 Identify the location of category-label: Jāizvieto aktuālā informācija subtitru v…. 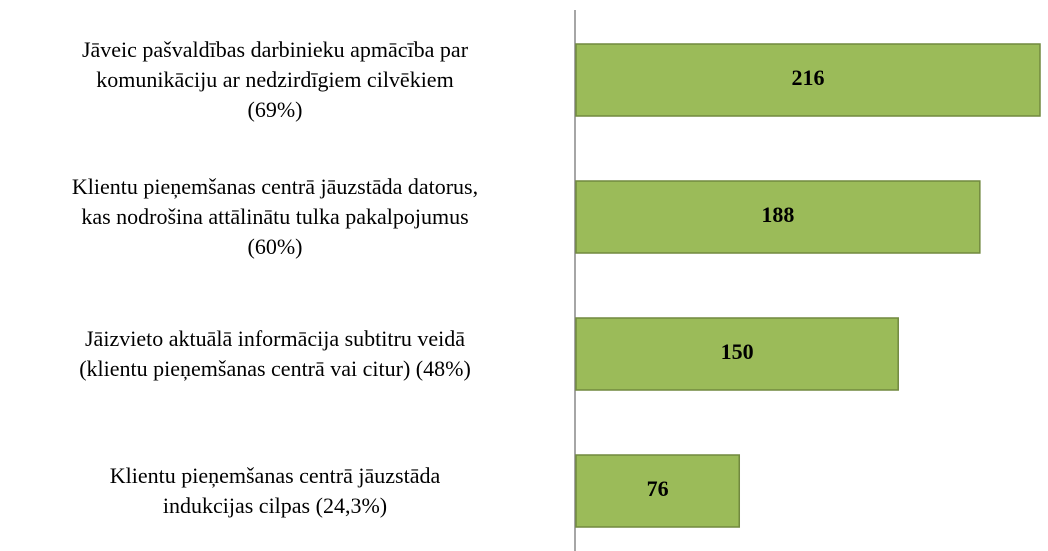
(275, 353).